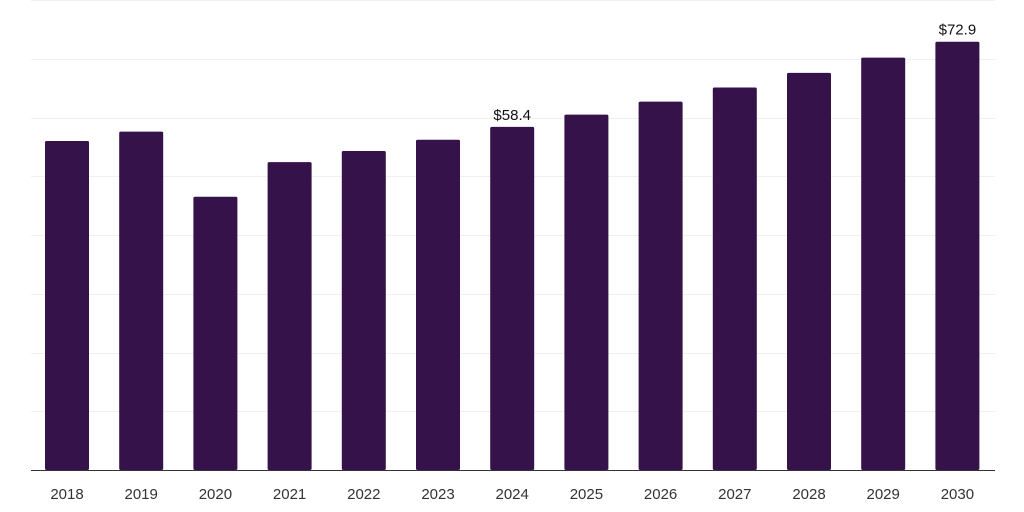  What do you see at coordinates (809, 271) in the screenshot?
I see `bar-2028` at bounding box center [809, 271].